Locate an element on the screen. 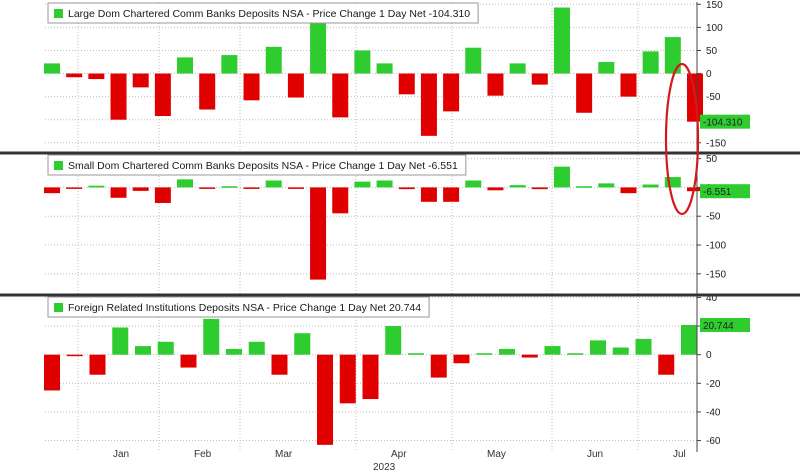 This screenshot has height=475, width=800. y-tick-label: -100 is located at coordinates (716, 246).